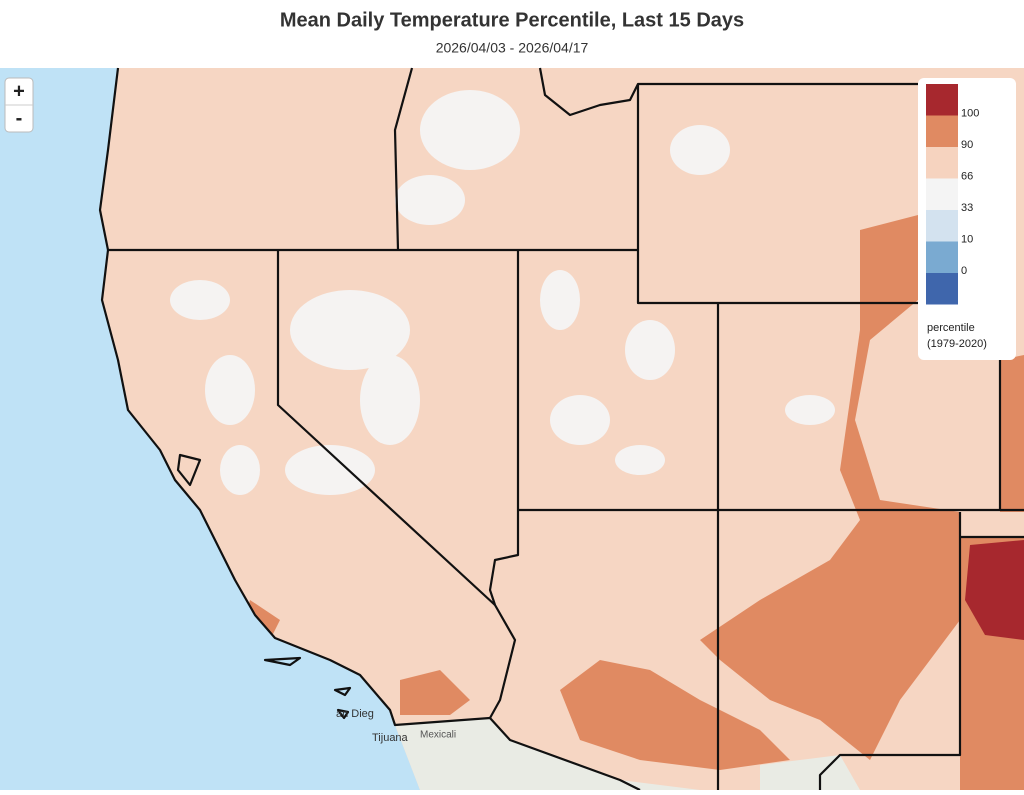  What do you see at coordinates (967, 145) in the screenshot?
I see `legend-label: 90` at bounding box center [967, 145].